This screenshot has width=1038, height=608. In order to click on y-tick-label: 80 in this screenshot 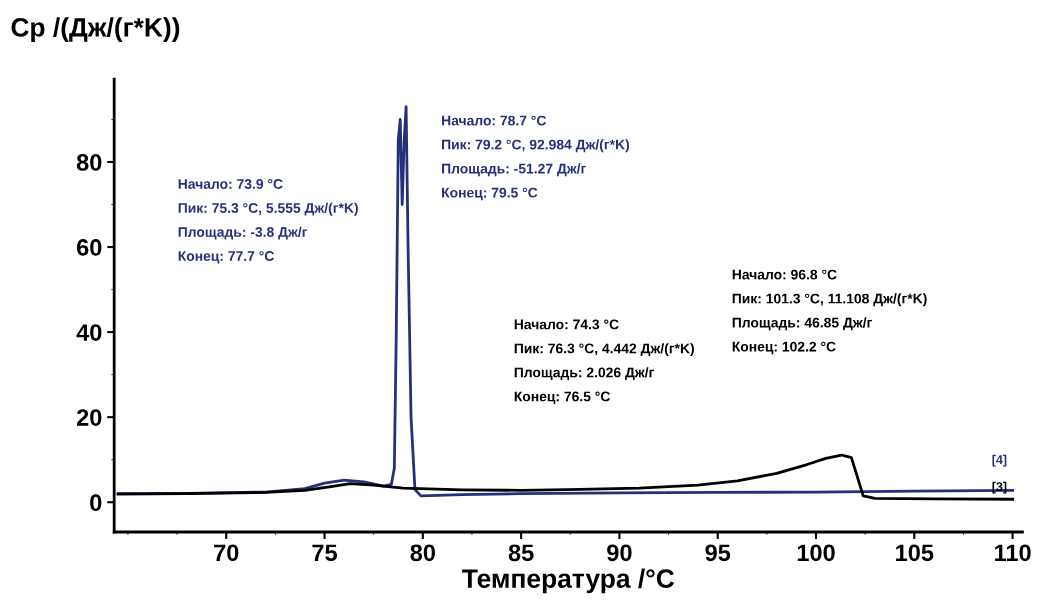, I will do `click(89, 162)`.